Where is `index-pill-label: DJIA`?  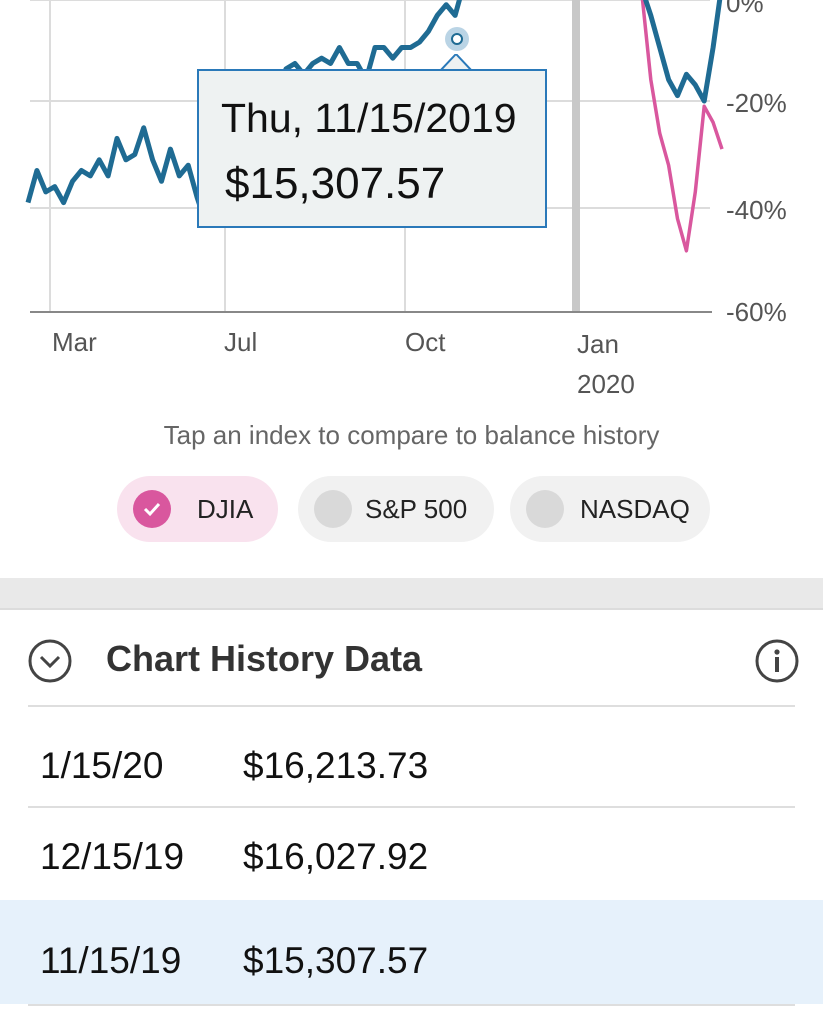 index-pill-label: DJIA is located at coordinates (225, 508).